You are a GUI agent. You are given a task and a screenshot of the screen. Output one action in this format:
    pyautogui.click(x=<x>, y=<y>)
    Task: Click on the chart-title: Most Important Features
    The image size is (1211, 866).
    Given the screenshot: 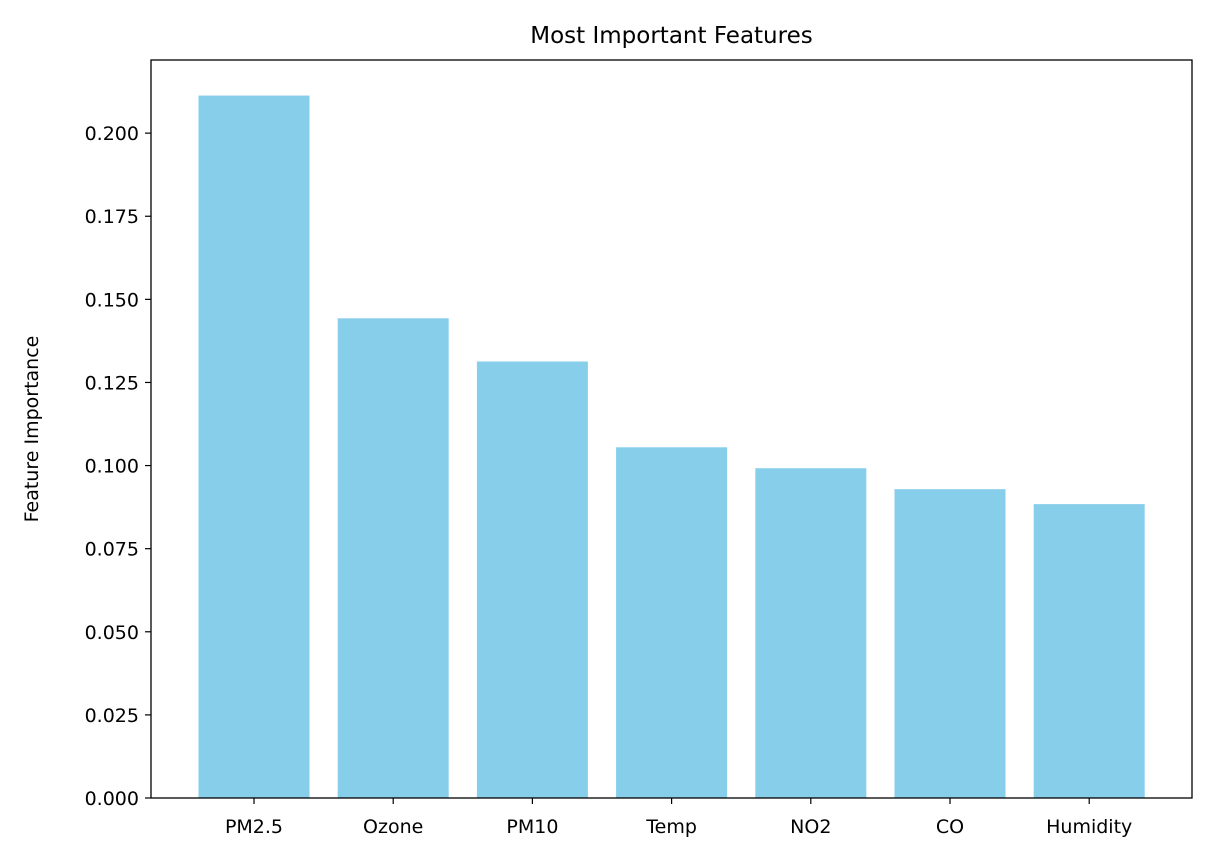 What is the action you would take?
    pyautogui.click(x=671, y=36)
    